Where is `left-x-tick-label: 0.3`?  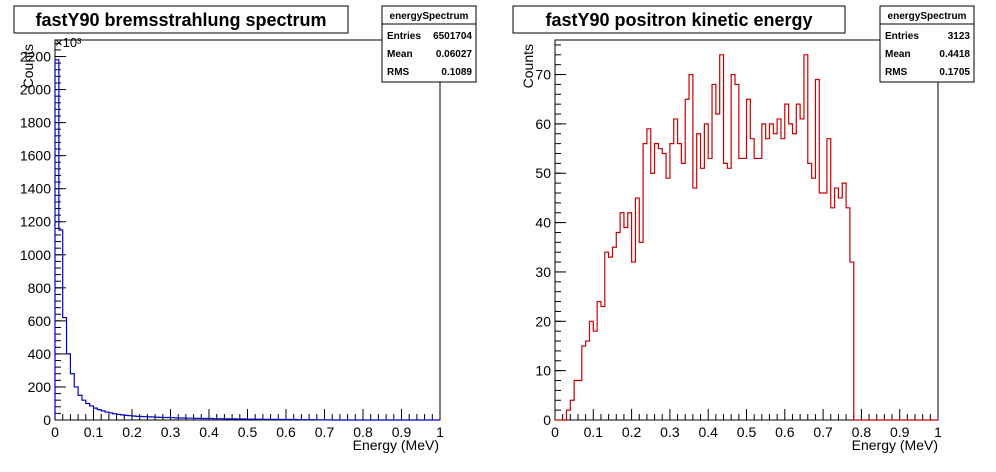 left-x-tick-label: 0.3 is located at coordinates (171, 432).